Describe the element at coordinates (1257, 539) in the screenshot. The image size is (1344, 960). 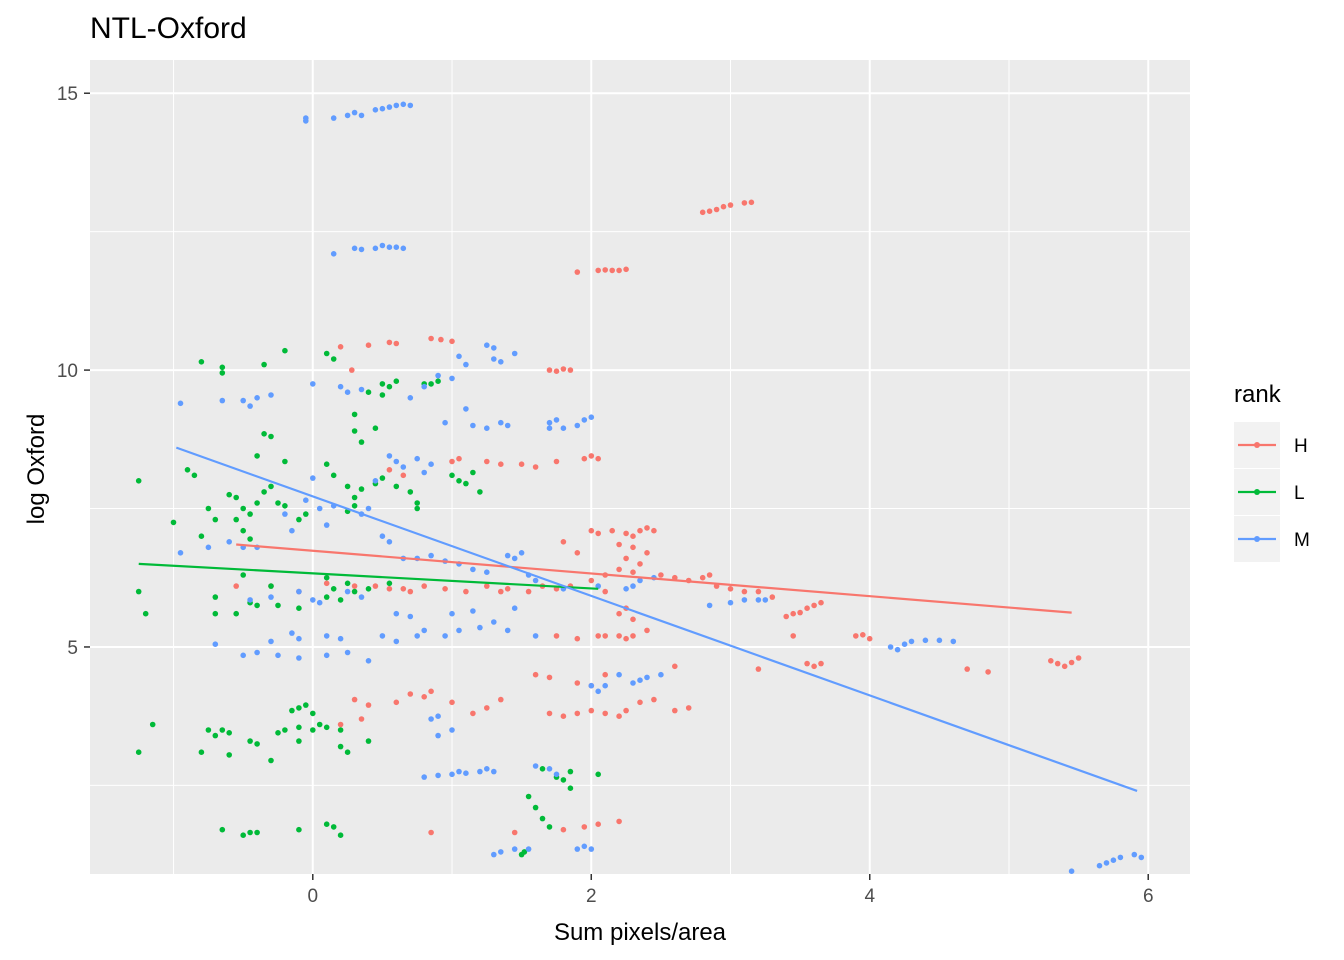
I see `legend-key-point-M` at that location.